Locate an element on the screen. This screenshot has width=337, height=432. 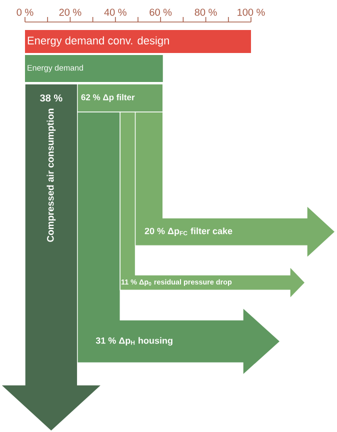
data-label: 38 % is located at coordinates (51, 98).